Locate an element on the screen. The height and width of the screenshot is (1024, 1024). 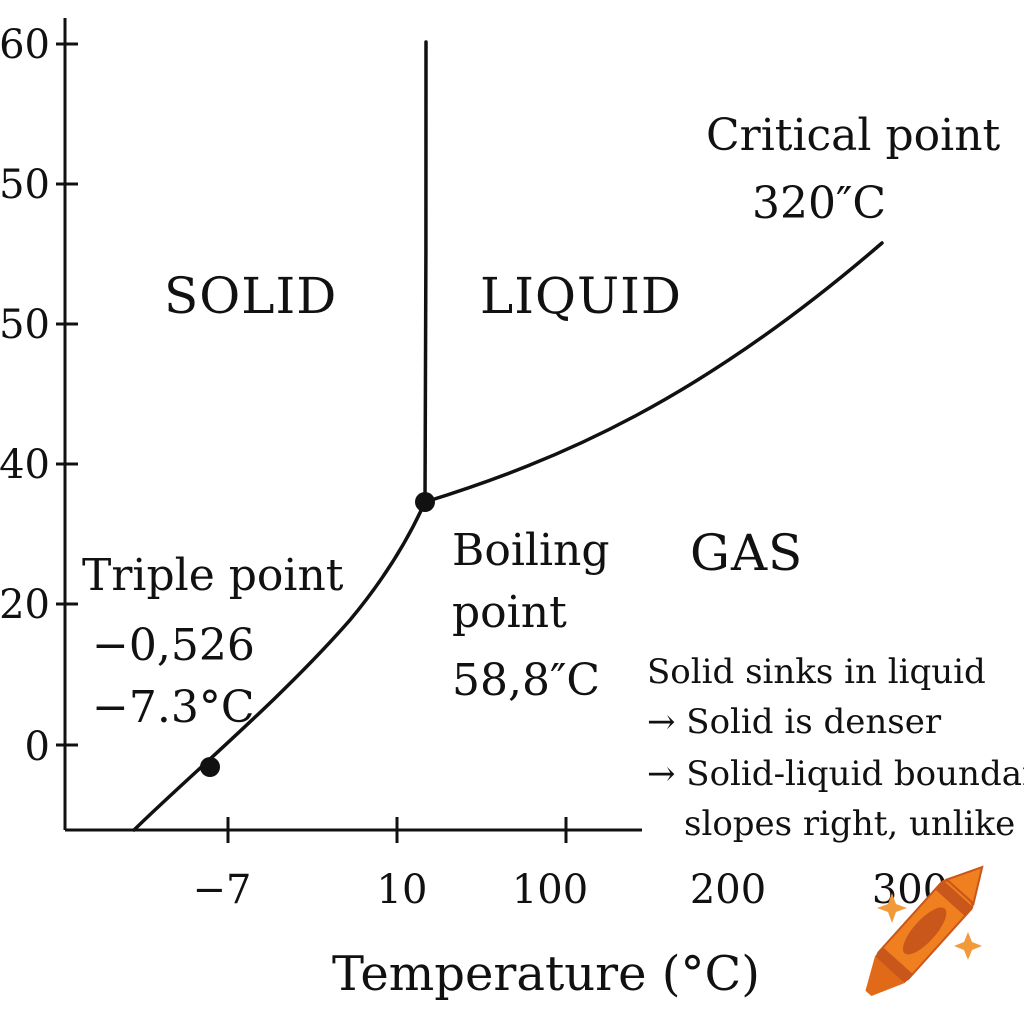
boiling-point-label: Boiling is located at coordinates (531, 550).